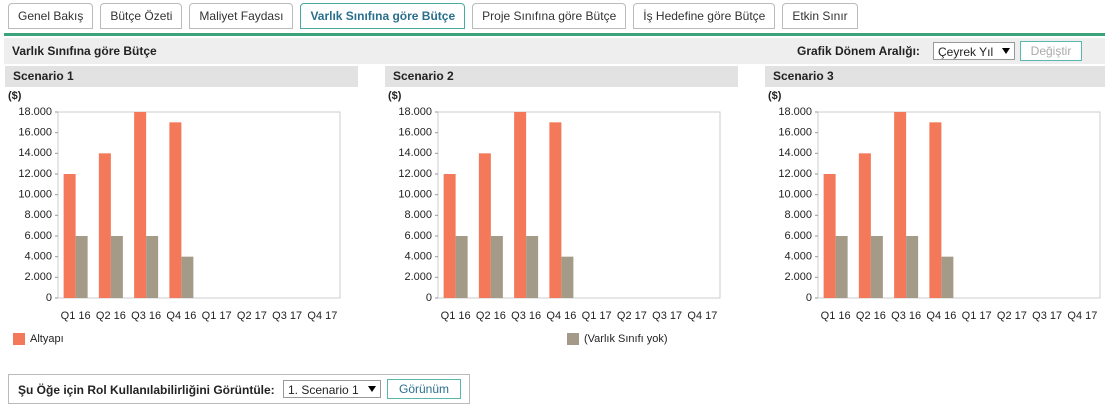 Image resolution: width=1109 pixels, height=409 pixels. I want to click on change-button: Değiştir, so click(1051, 51).